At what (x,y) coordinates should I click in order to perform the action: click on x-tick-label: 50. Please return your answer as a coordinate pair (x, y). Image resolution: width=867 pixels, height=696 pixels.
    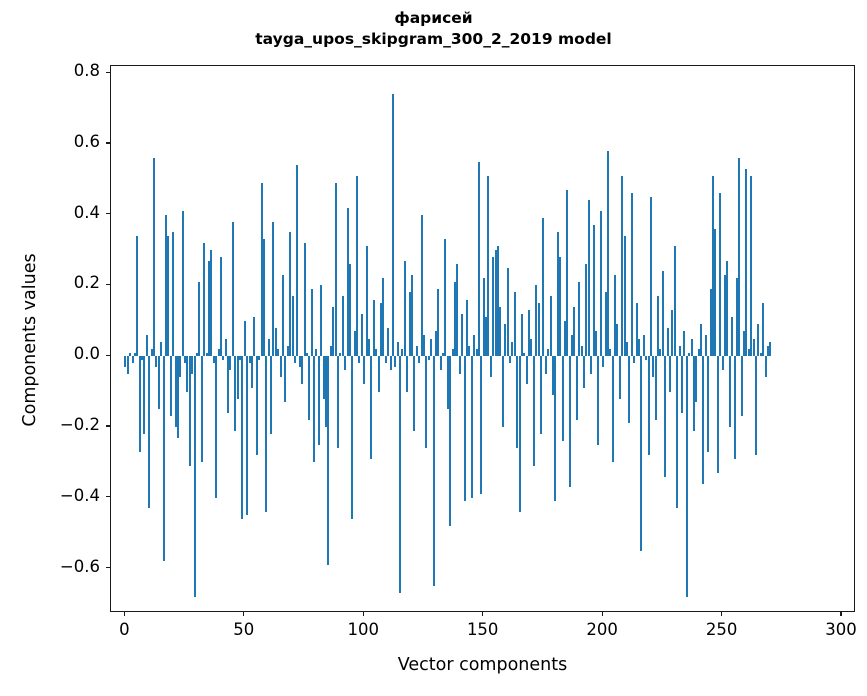
    Looking at the image, I should click on (244, 629).